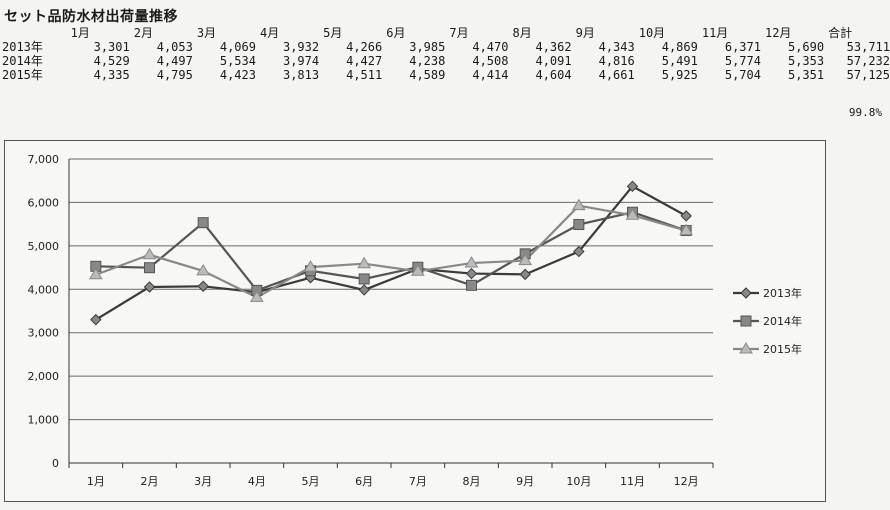 The image size is (890, 510). Describe the element at coordinates (490, 47) in the screenshot. I see `table-cell: 4,470` at that location.